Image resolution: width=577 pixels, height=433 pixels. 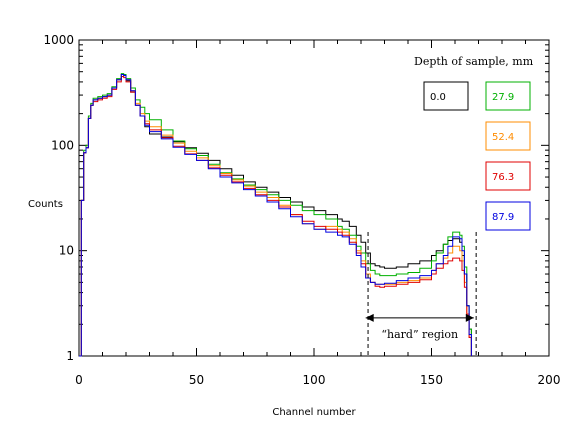 I want to click on legend-label: 87.9, so click(x=503, y=217).